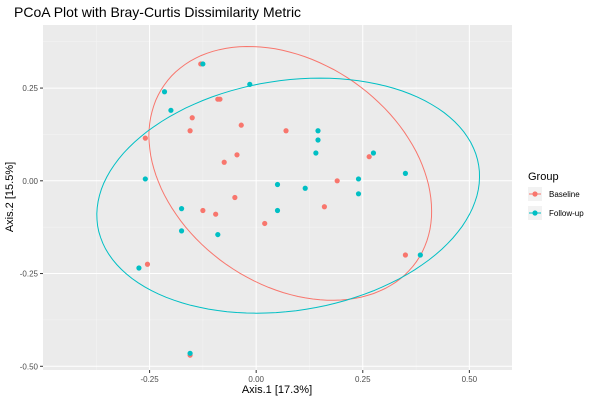 The image size is (600, 400). Describe the element at coordinates (564, 194) in the screenshot. I see `legend-label-baseline: Baseline` at that location.